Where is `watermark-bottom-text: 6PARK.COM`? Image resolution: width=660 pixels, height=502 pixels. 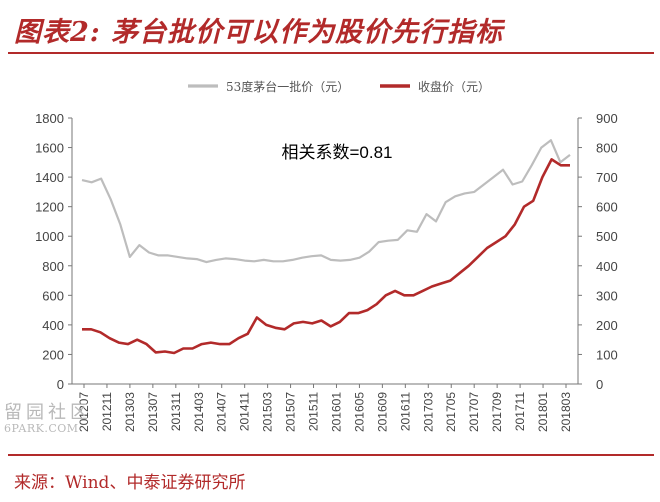 watermark-bottom-text: 6PARK.COM is located at coordinates (41, 428).